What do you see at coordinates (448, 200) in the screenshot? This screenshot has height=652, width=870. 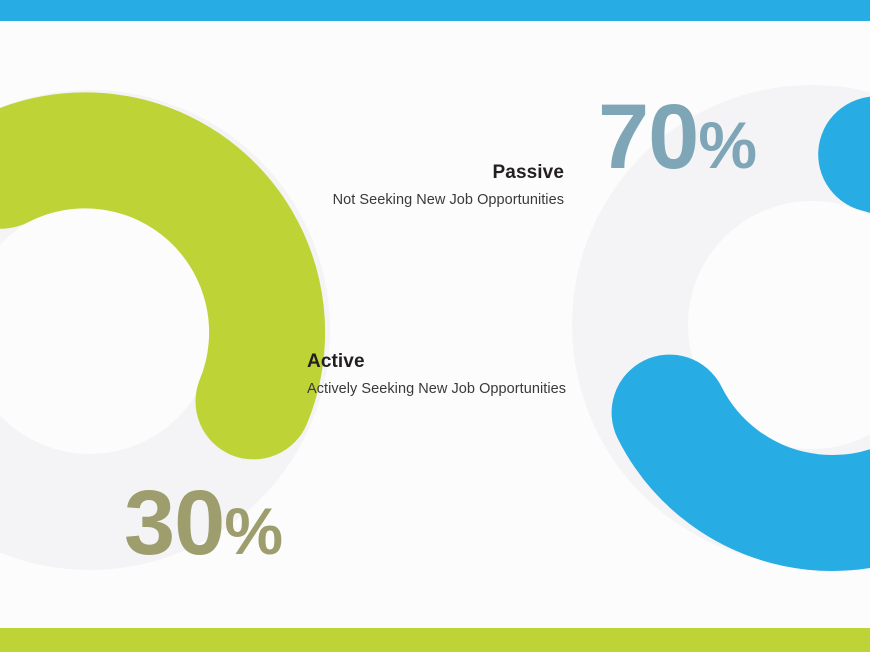 I see `passive-subtitle: Not Seeking New Job Opportunities` at bounding box center [448, 200].